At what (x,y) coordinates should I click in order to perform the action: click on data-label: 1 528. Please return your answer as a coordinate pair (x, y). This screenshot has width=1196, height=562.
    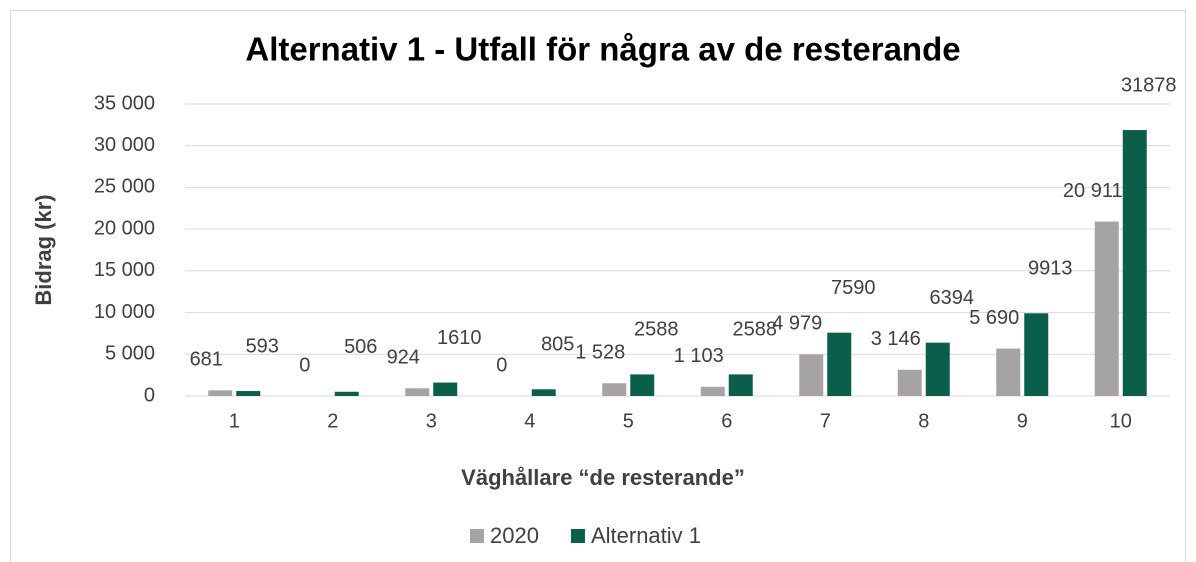
    Looking at the image, I should click on (600, 353).